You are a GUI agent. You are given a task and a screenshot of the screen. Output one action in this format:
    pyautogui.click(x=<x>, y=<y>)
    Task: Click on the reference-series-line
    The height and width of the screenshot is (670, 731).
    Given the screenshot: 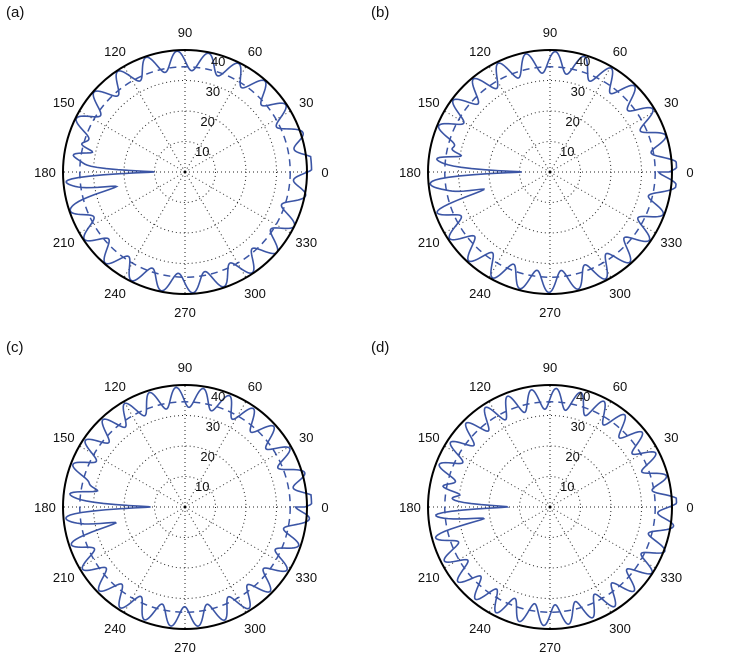 What is the action you would take?
    pyautogui.click(x=185, y=172)
    